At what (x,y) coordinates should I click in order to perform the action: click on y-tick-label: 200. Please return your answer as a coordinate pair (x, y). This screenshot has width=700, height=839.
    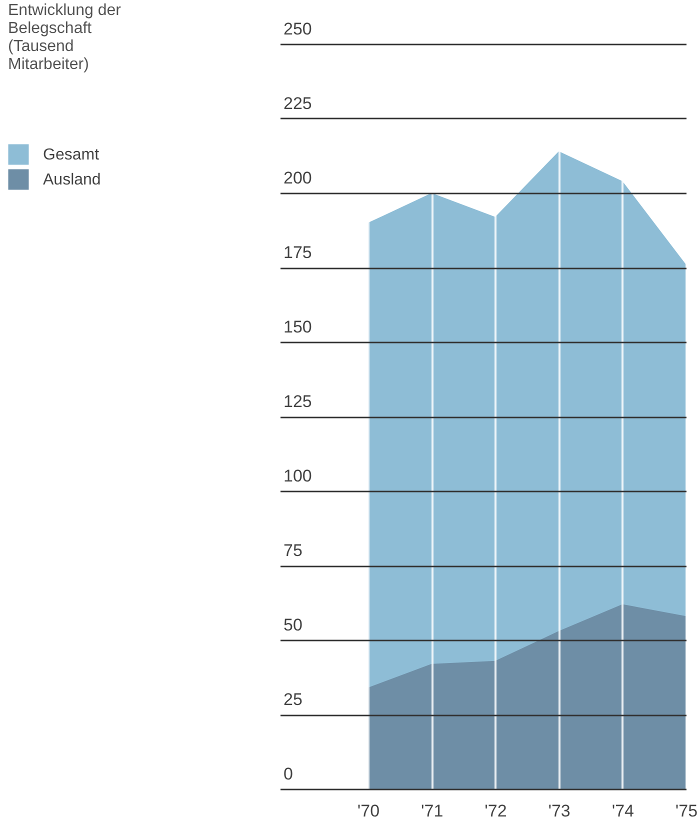
    Looking at the image, I should click on (298, 178).